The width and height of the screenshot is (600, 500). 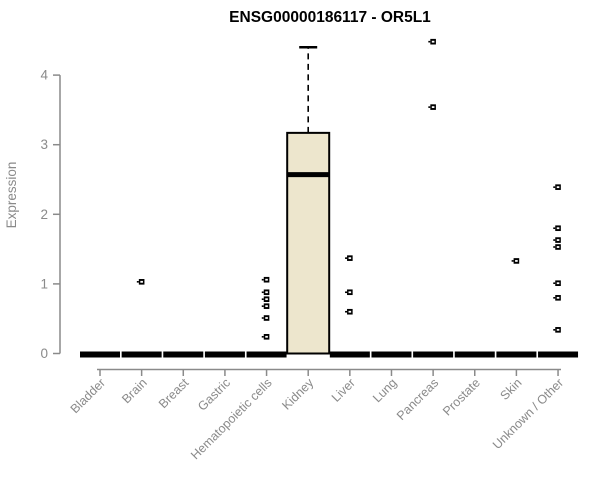 I want to click on flat-box-bladder, so click(x=100, y=354).